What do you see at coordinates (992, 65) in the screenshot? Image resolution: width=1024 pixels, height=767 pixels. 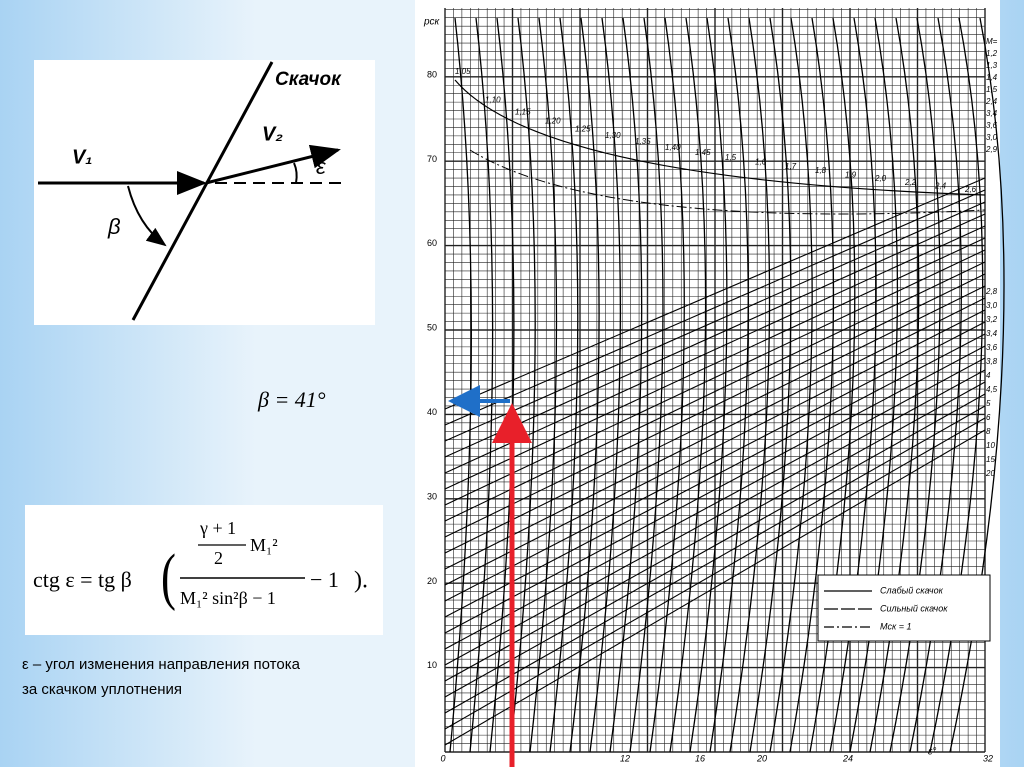 I see `right-label: 1,3` at bounding box center [992, 65].